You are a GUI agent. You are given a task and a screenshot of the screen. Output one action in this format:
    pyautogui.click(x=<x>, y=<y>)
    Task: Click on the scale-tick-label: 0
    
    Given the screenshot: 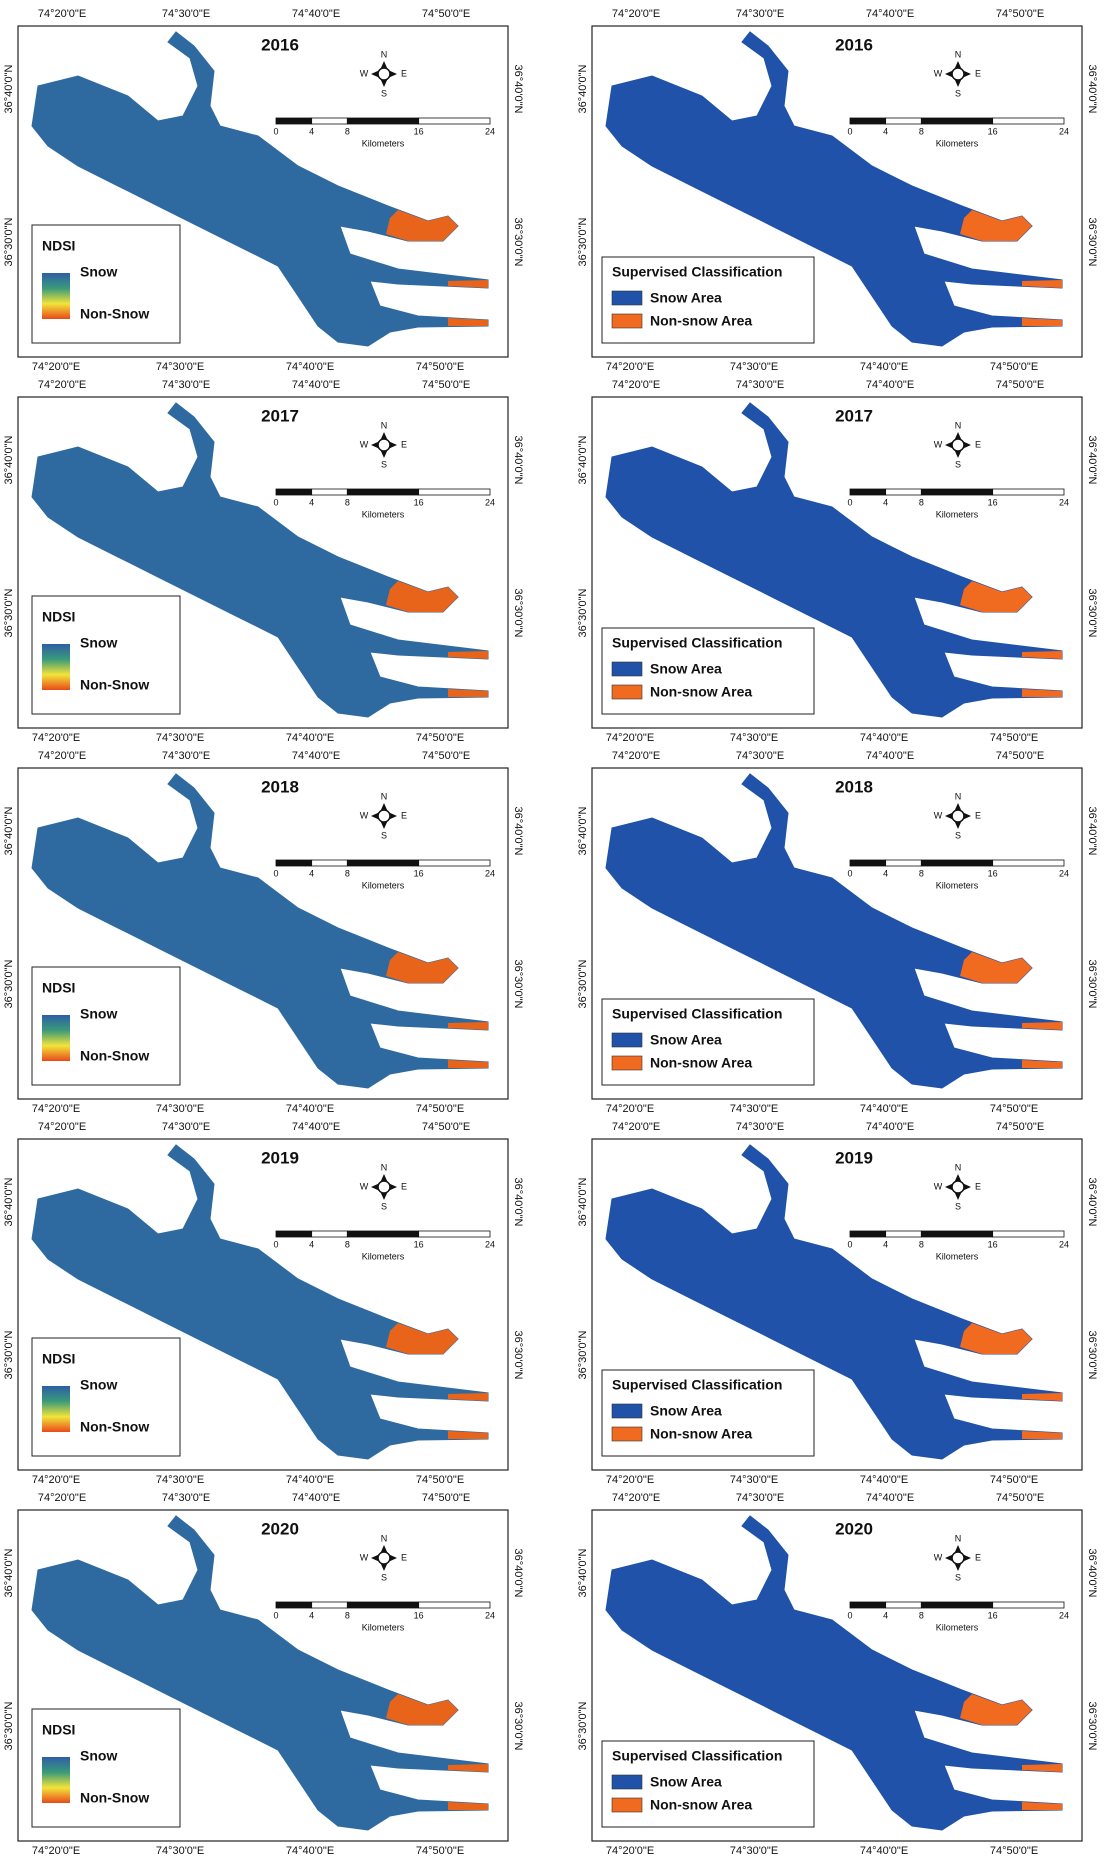 What is the action you would take?
    pyautogui.click(x=275, y=1615)
    